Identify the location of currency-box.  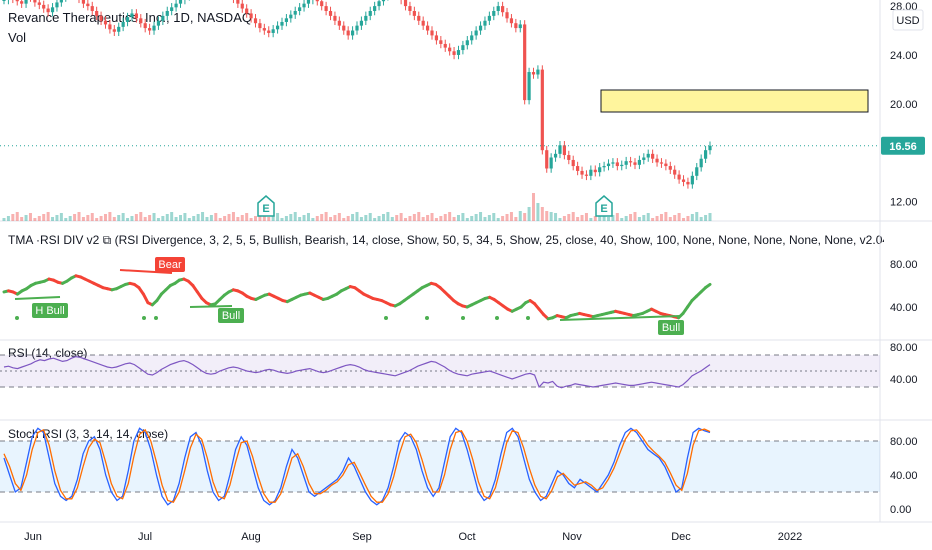
(908, 20).